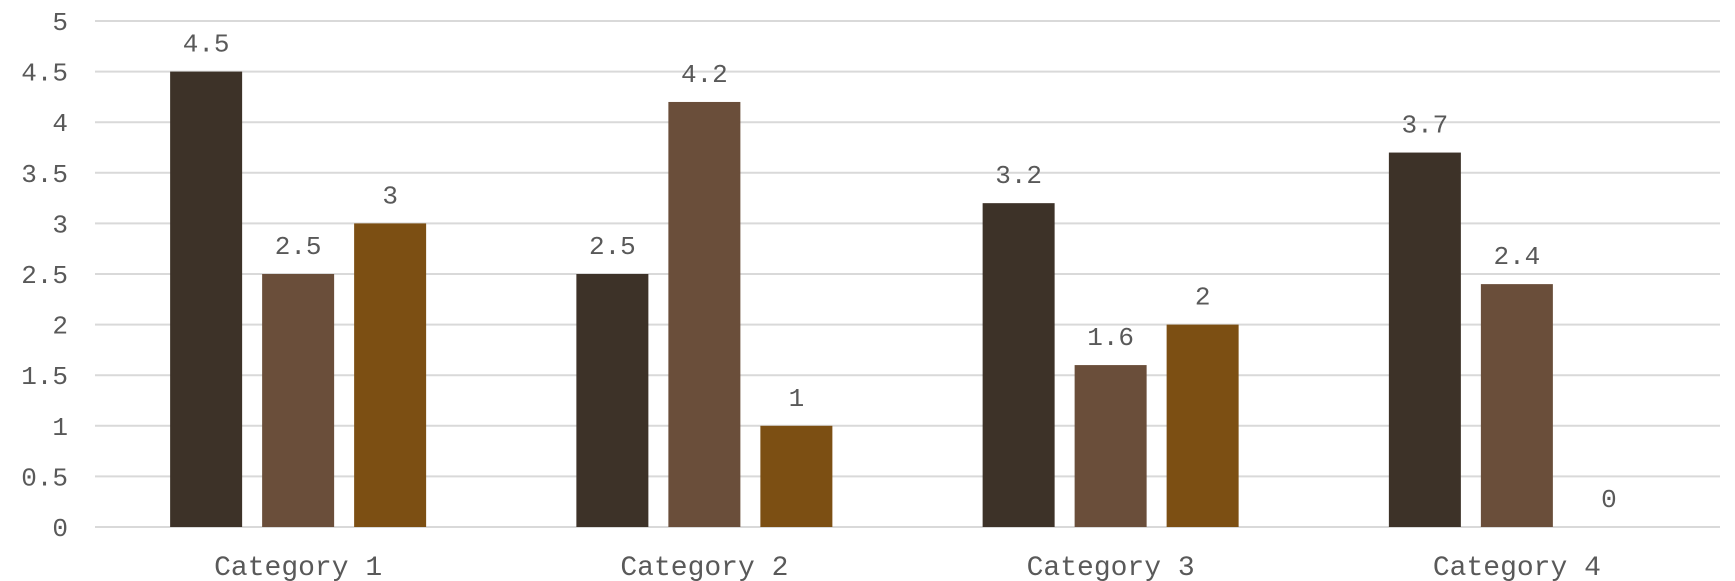  Describe the element at coordinates (797, 399) in the screenshot. I see `data-label: 1` at that location.